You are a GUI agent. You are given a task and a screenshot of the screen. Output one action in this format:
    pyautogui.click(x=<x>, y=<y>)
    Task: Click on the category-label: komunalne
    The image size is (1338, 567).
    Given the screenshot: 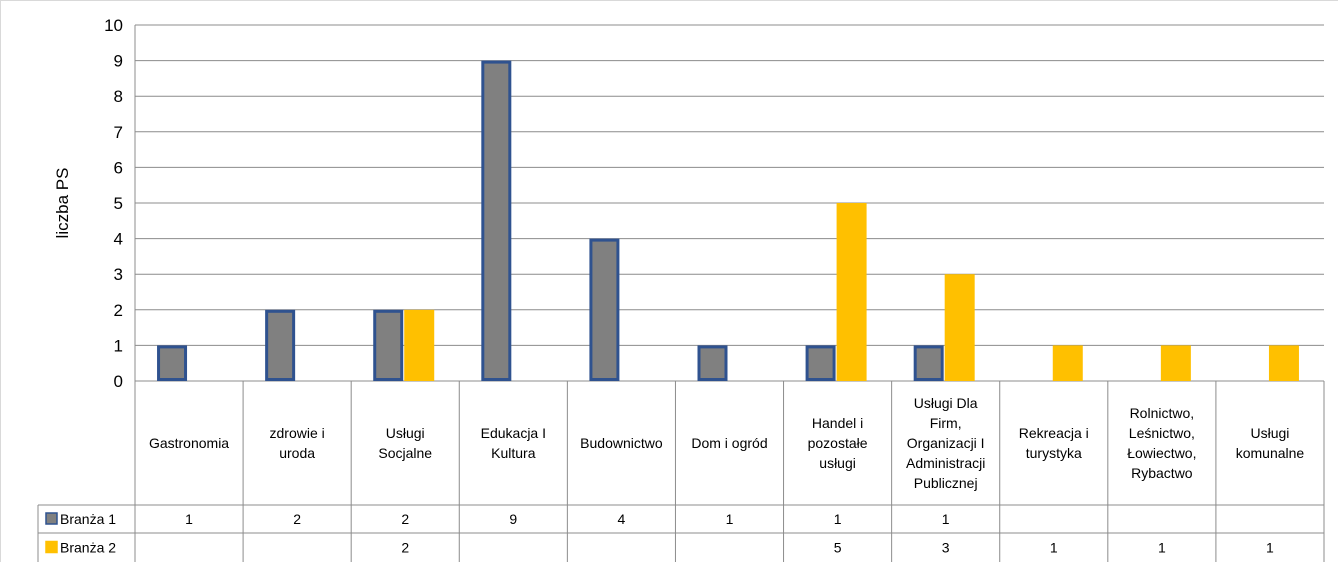 What is the action you would take?
    pyautogui.click(x=1270, y=453)
    